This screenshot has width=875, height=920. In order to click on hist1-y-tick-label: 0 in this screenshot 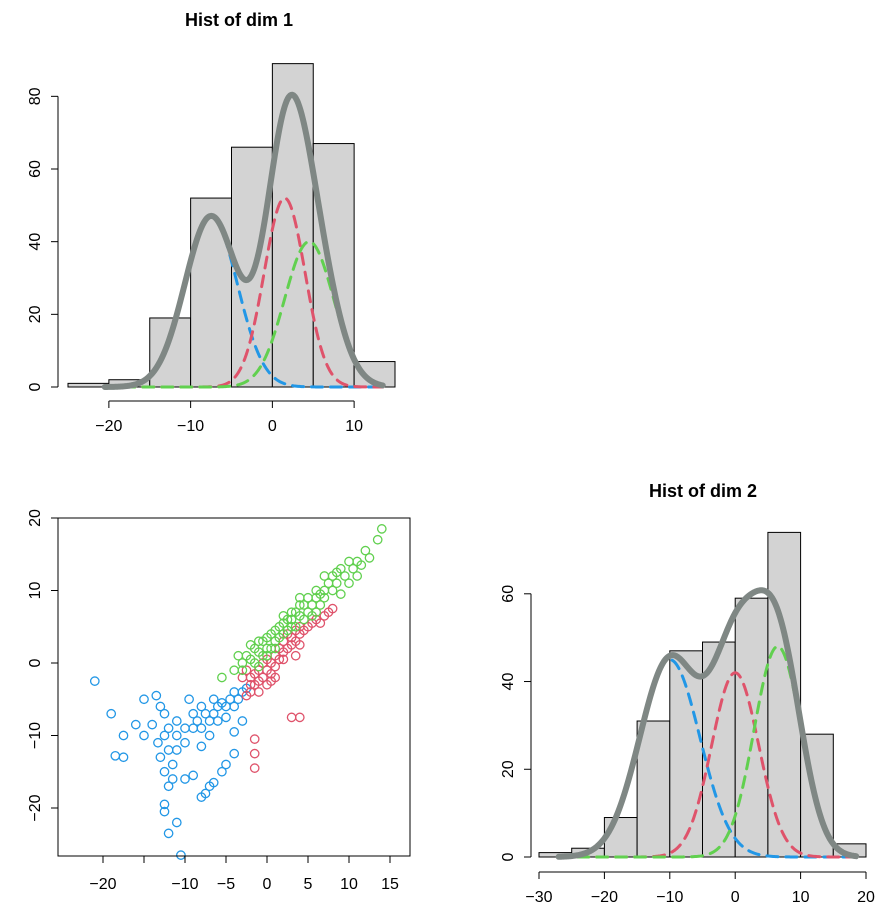, I will do `click(35, 386)`.